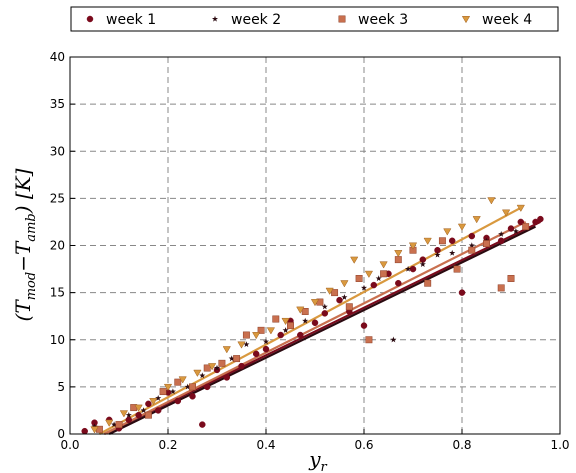 The image size is (576, 473). Describe the element at coordinates (256, 20) in the screenshot. I see `legend-label: week 2` at that location.